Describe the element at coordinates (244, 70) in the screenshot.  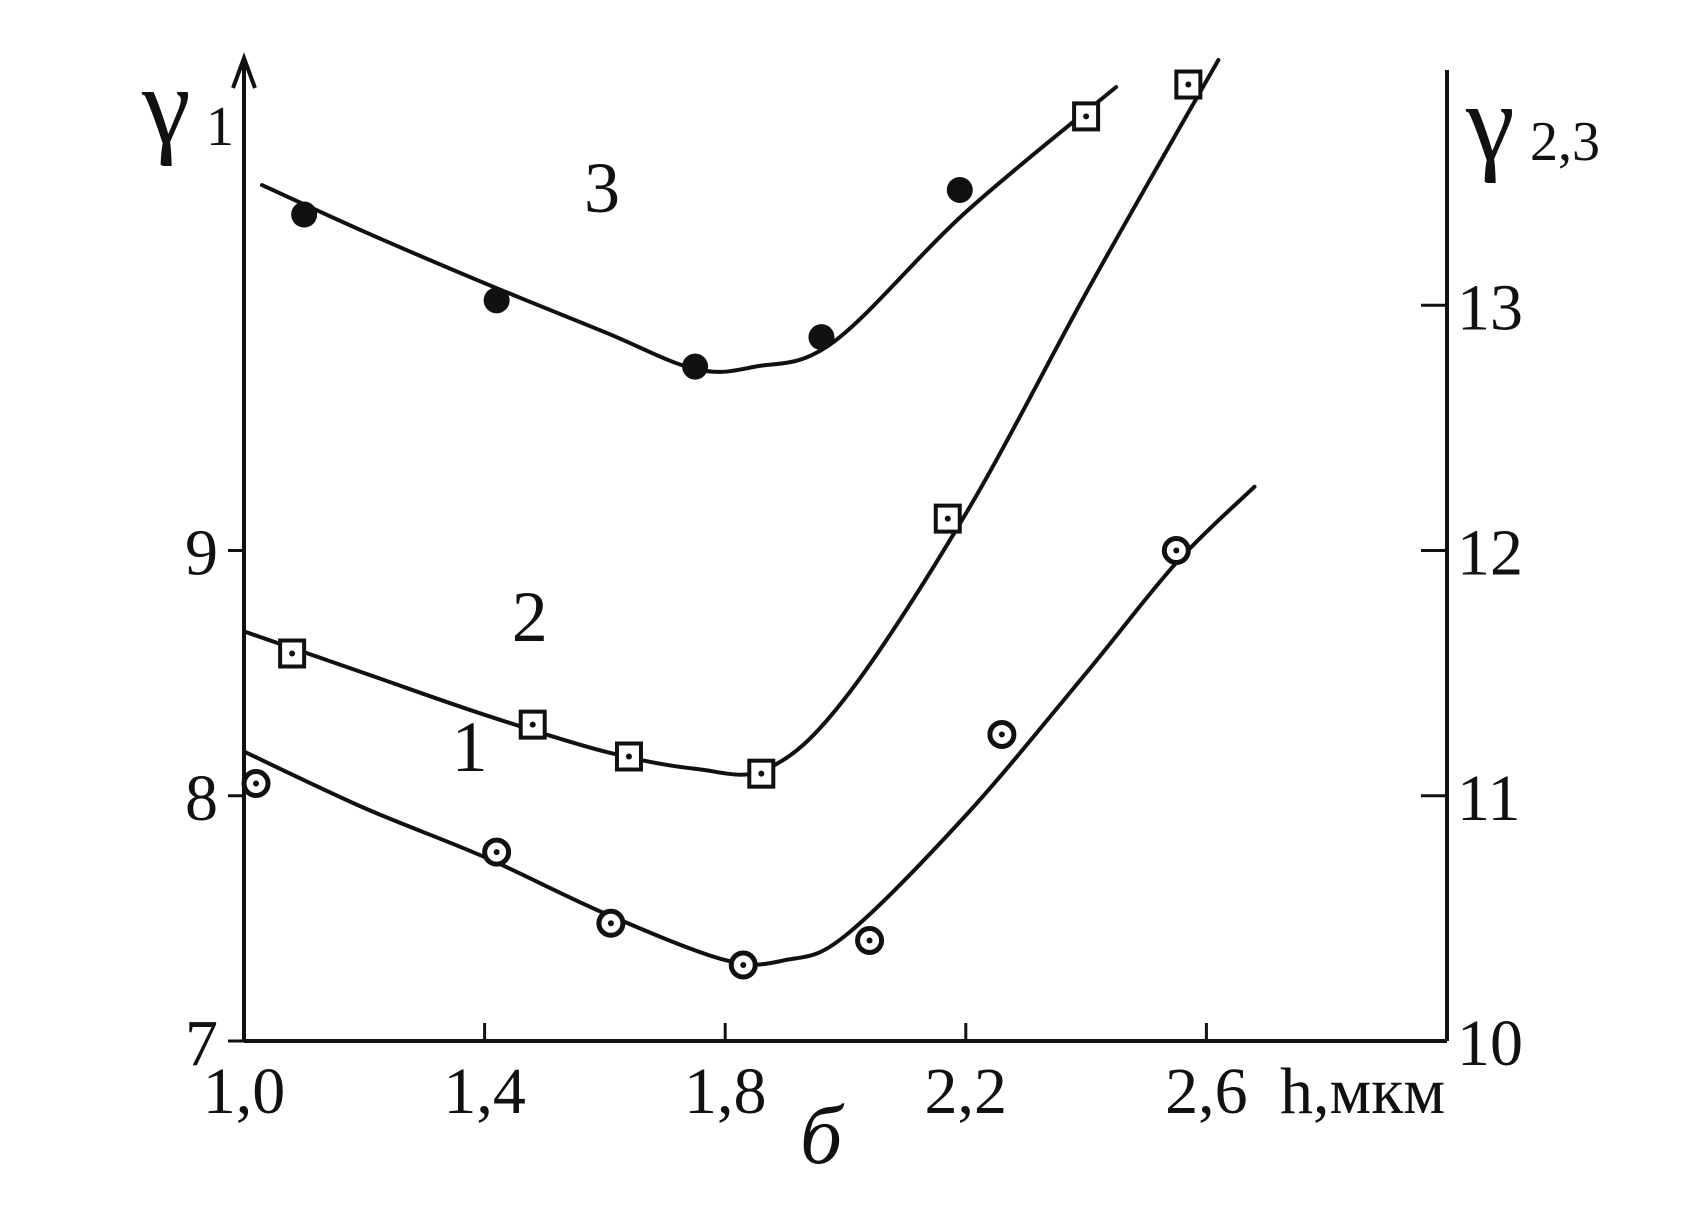
I see `left-axis-arrow` at that location.